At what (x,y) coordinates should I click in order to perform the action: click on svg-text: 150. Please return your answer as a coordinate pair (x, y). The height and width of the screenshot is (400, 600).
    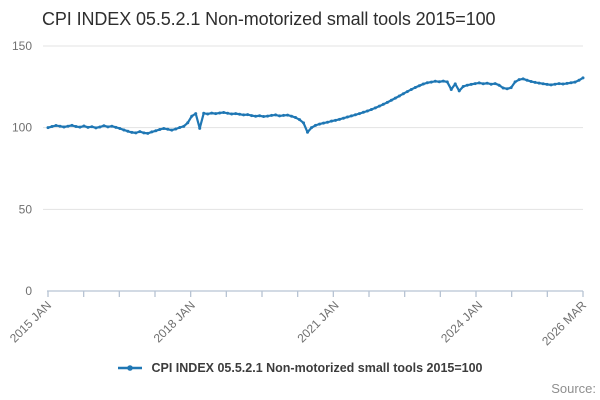
    Looking at the image, I should click on (22, 46).